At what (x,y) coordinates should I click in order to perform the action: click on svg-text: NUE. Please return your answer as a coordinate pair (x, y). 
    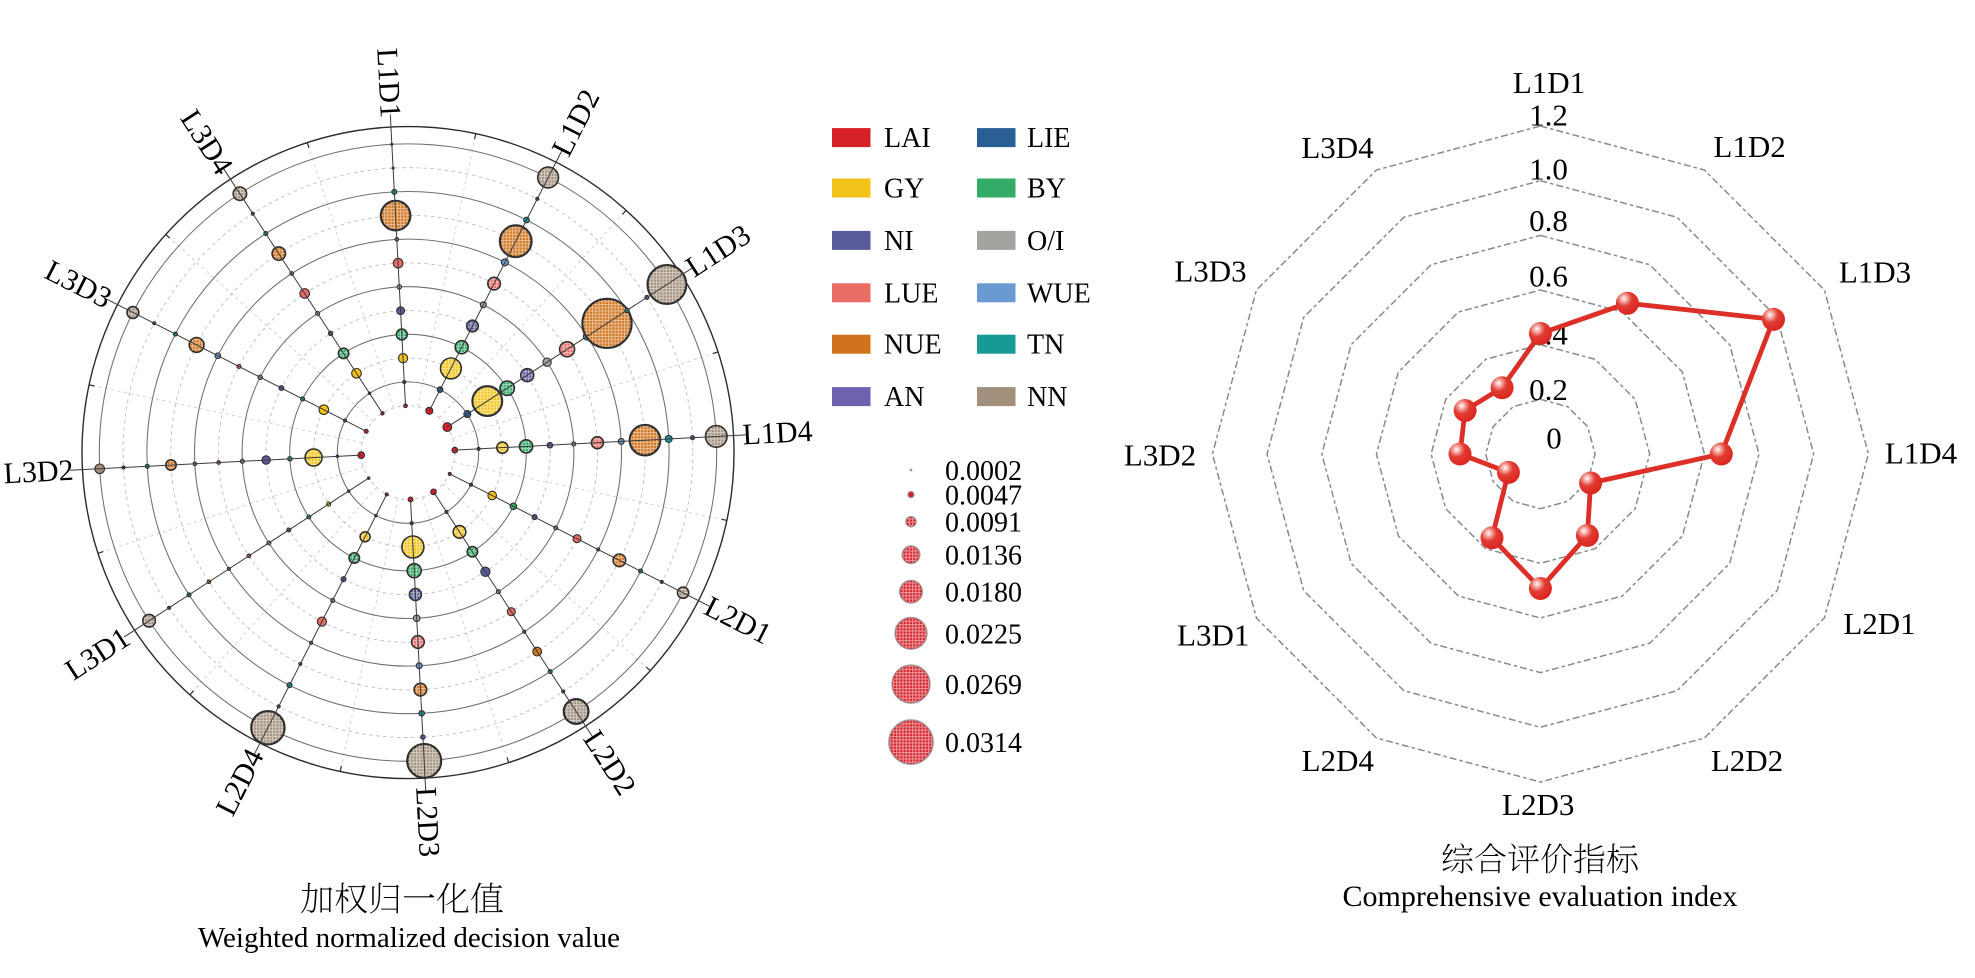
    Looking at the image, I should click on (913, 345).